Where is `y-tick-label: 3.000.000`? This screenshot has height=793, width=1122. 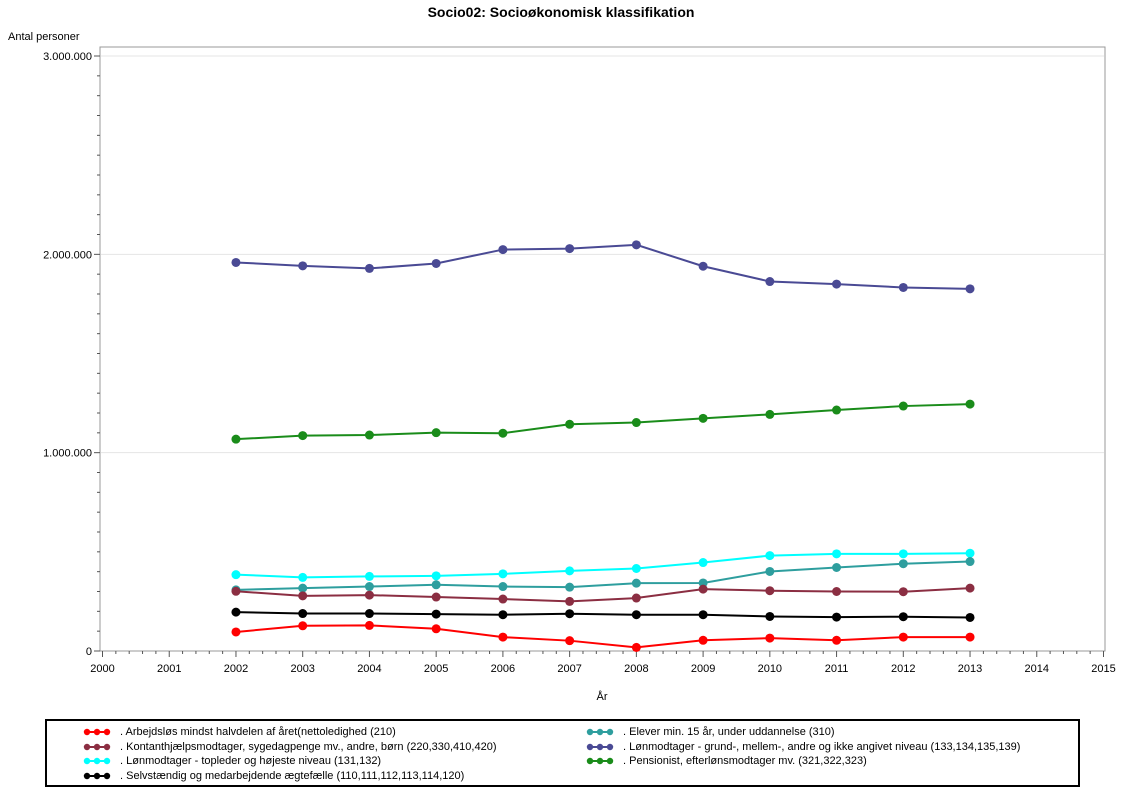
y-tick-label: 3.000.000 is located at coordinates (67, 57).